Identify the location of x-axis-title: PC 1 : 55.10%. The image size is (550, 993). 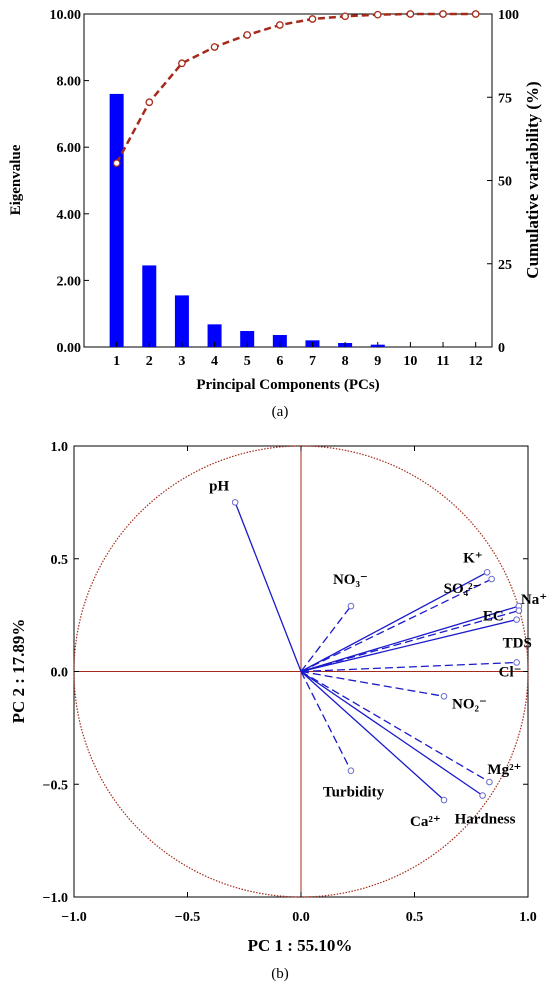
(300, 945).